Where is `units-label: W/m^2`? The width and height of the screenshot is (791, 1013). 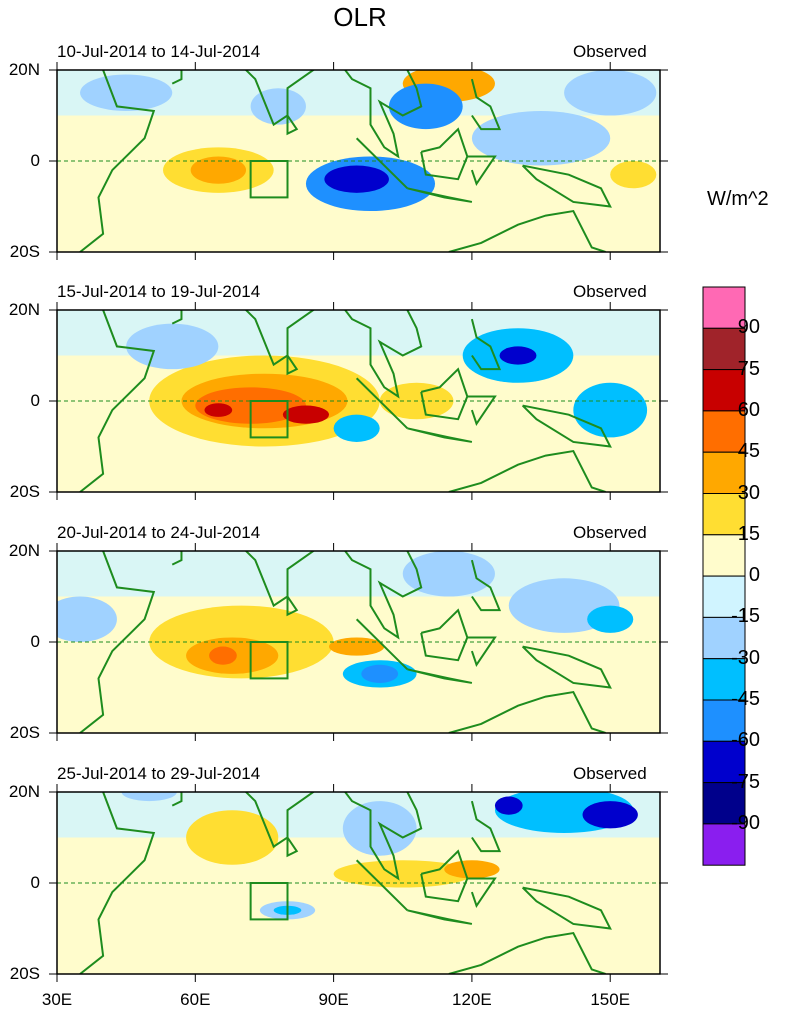 units-label: W/m^2 is located at coordinates (738, 199).